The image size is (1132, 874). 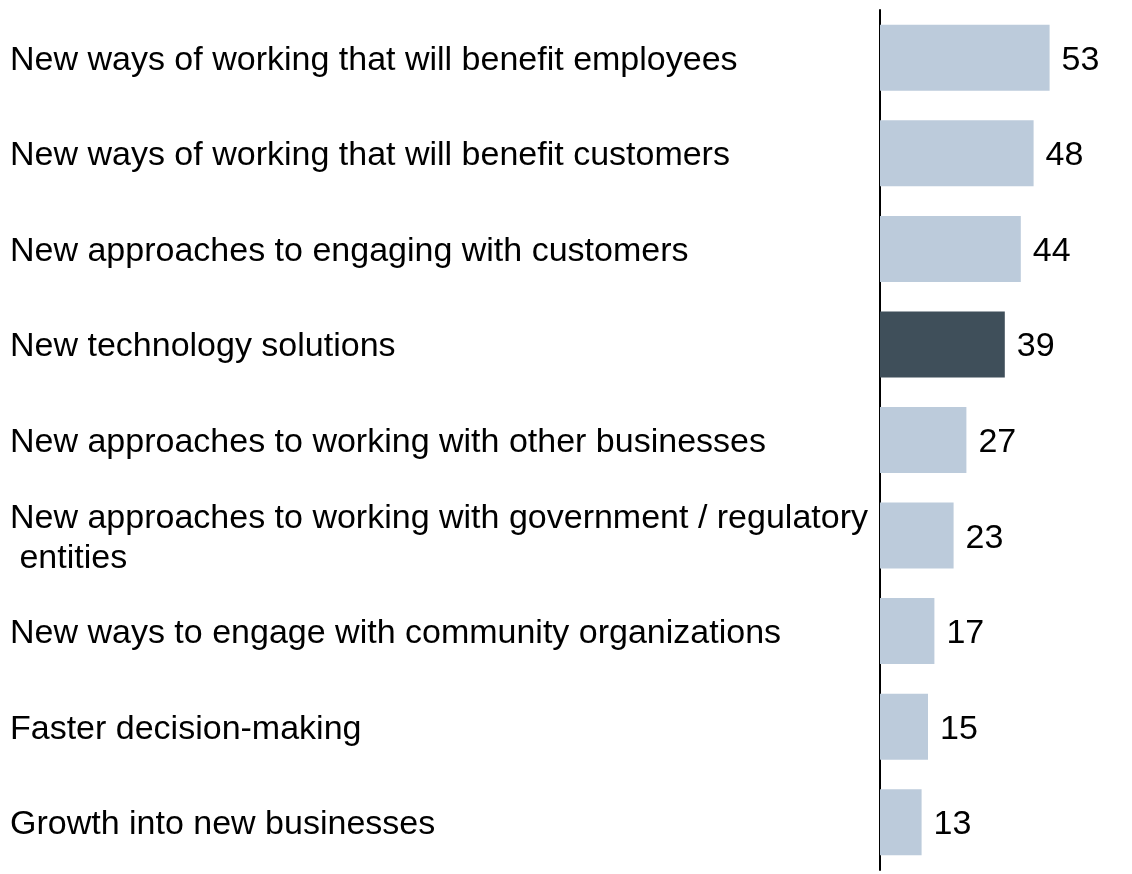 I want to click on data-label: 53, so click(x=1080, y=57).